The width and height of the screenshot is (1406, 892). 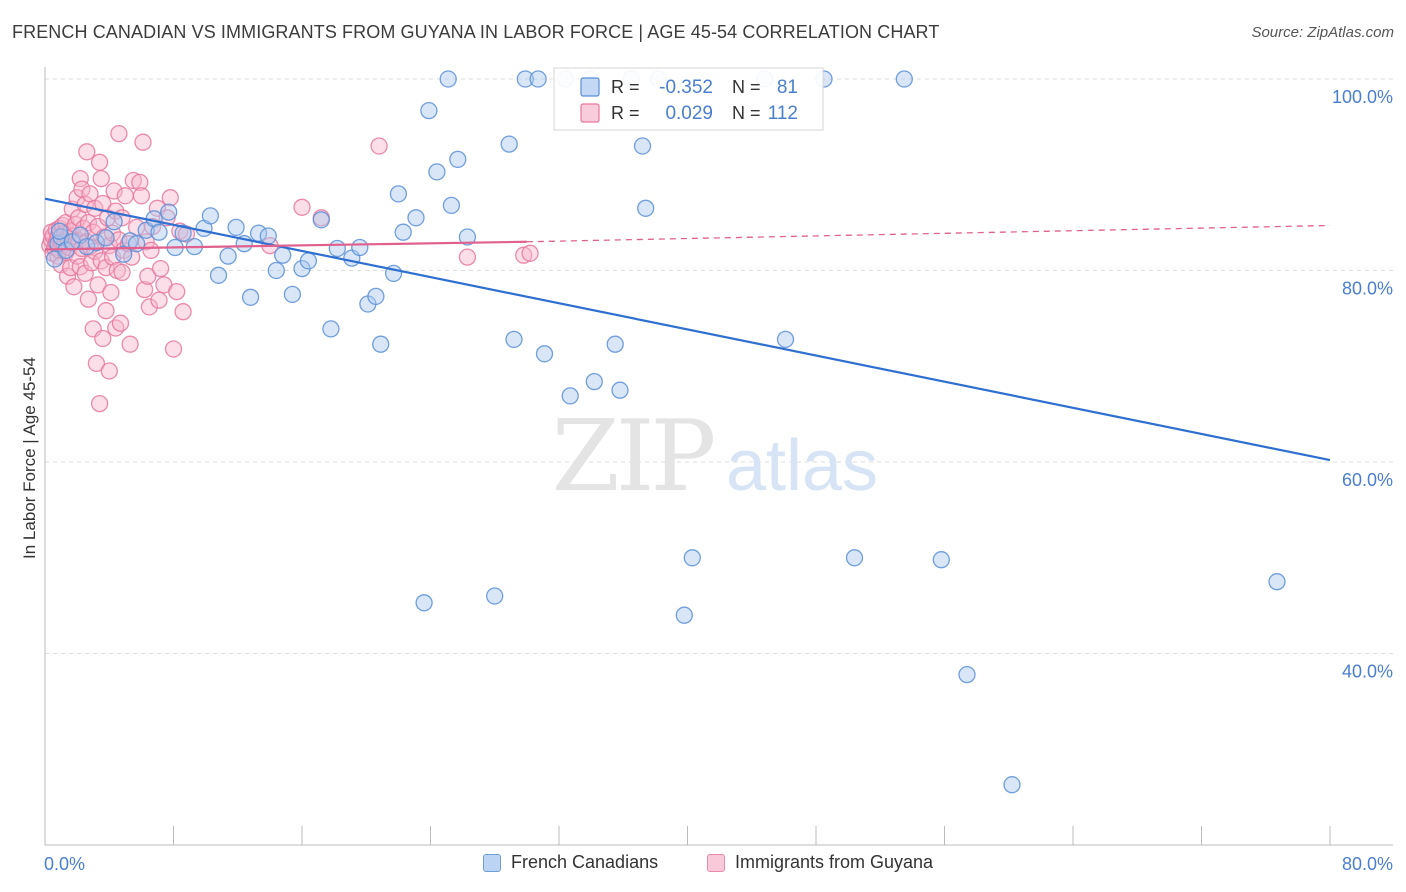 What do you see at coordinates (1362, 384) in the screenshot?
I see `y-tick-labels: 40.0% 60.0% 80.0% 100.0%` at bounding box center [1362, 384].